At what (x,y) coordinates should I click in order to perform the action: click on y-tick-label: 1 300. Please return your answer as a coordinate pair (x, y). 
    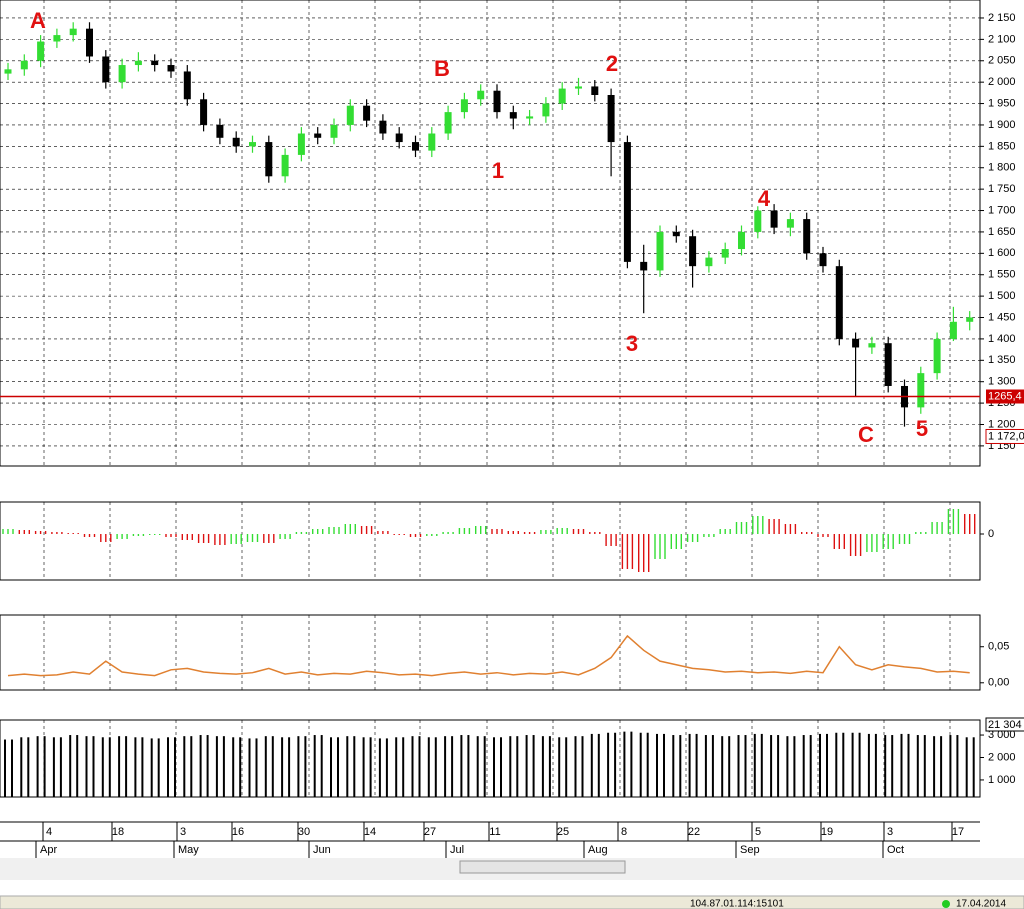
    Looking at the image, I should click on (1002, 382).